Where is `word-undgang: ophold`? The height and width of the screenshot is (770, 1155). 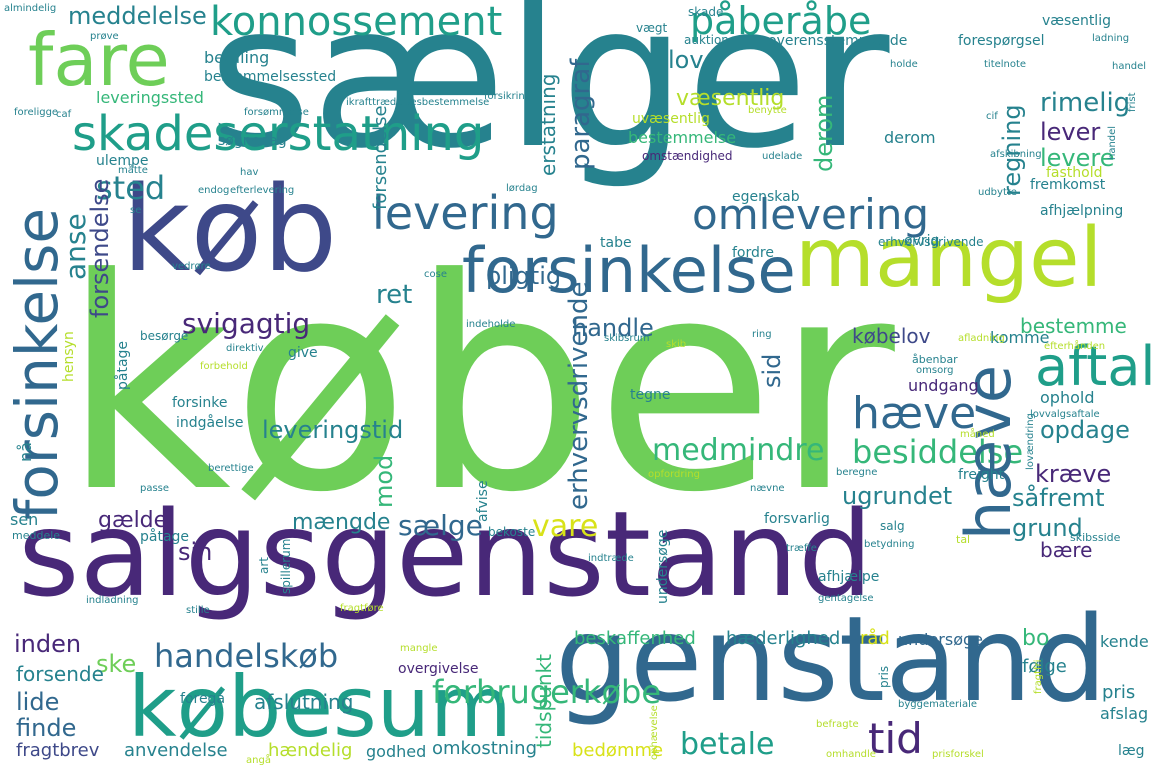 word-undgang: ophold is located at coordinates (1067, 397).